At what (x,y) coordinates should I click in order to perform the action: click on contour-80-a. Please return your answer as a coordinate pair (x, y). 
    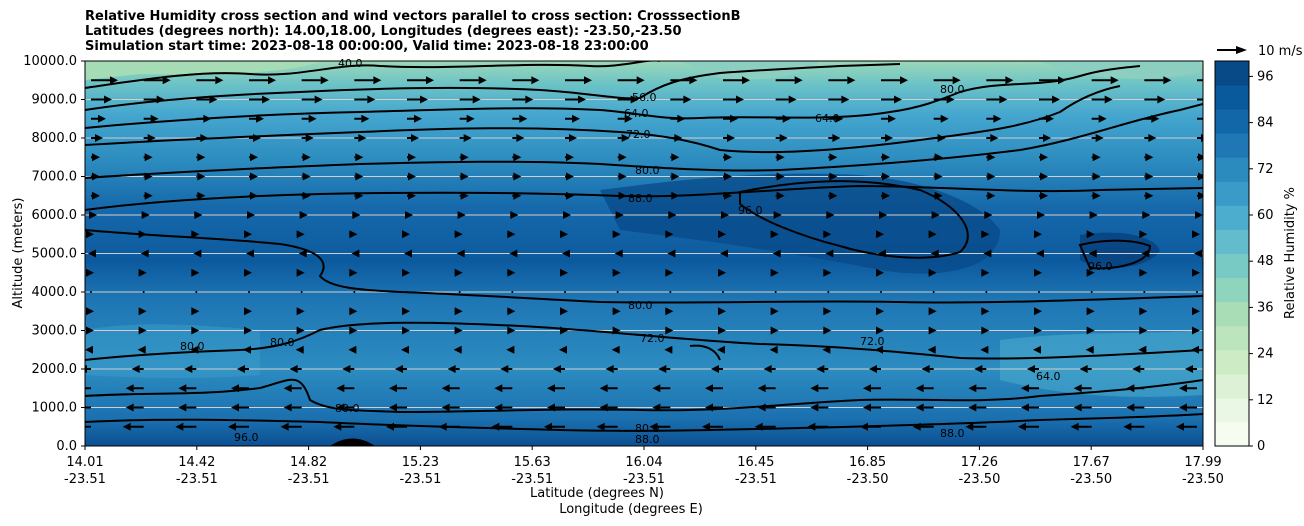
    Looking at the image, I should click on (644, 141).